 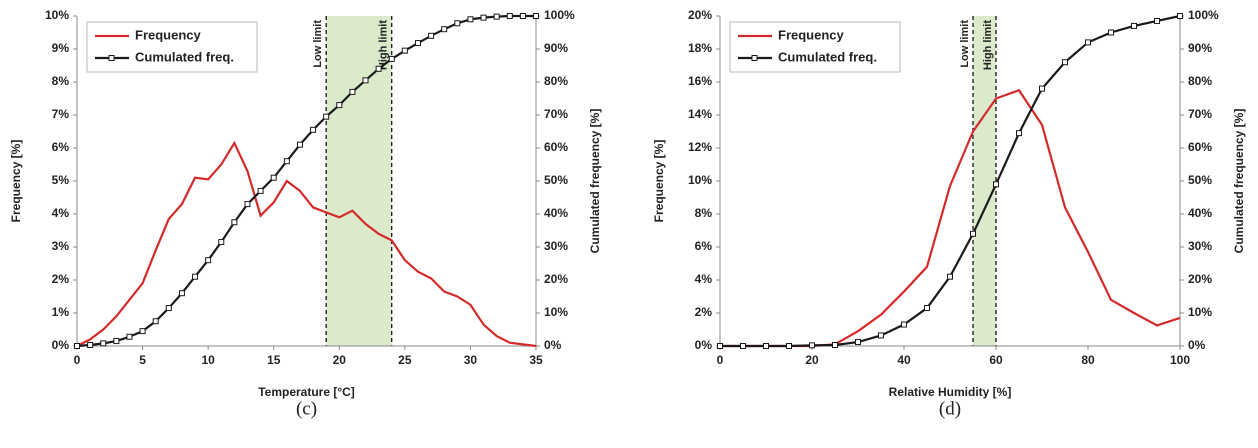 I want to click on y-tick-label: 6%, so click(x=704, y=246).